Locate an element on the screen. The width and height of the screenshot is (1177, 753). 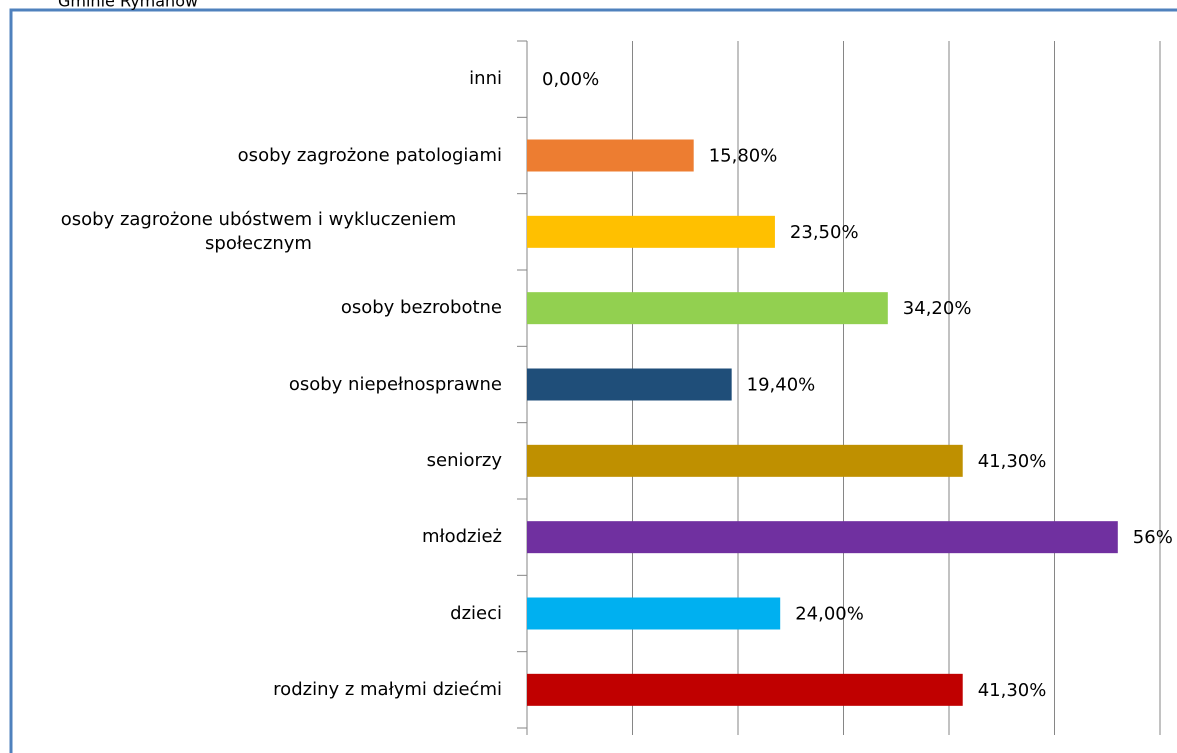
y-tick-label: osoby zagrożone patologiami is located at coordinates (369, 155).